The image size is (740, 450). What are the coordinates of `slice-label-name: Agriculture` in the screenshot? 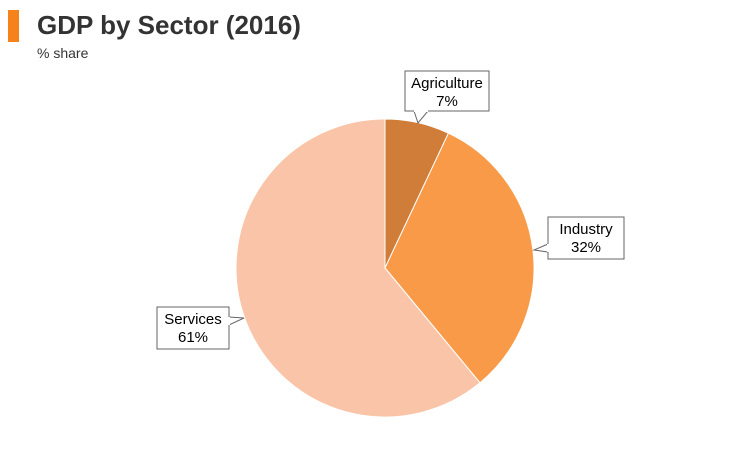 It's located at (447, 83).